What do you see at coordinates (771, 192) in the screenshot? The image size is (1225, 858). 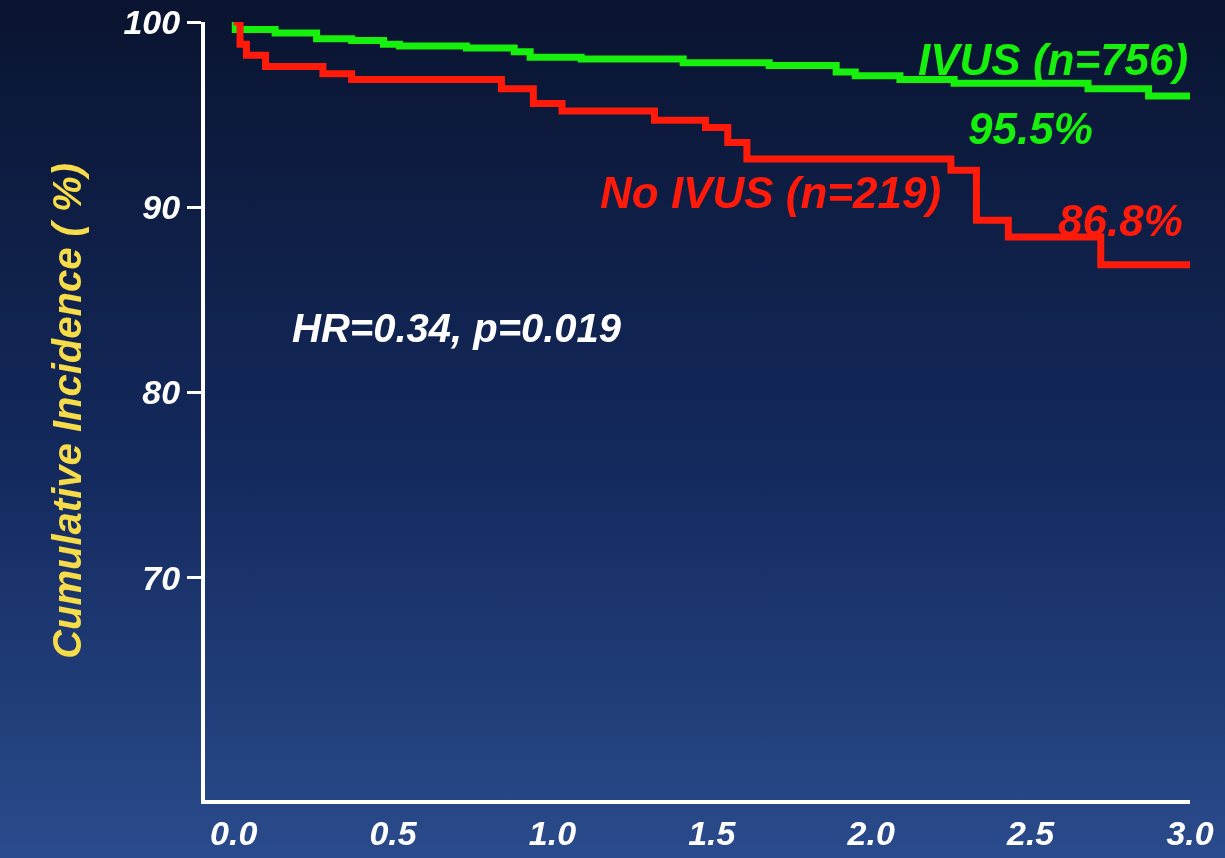 I see `series-label: No IVUS (n=219)` at bounding box center [771, 192].